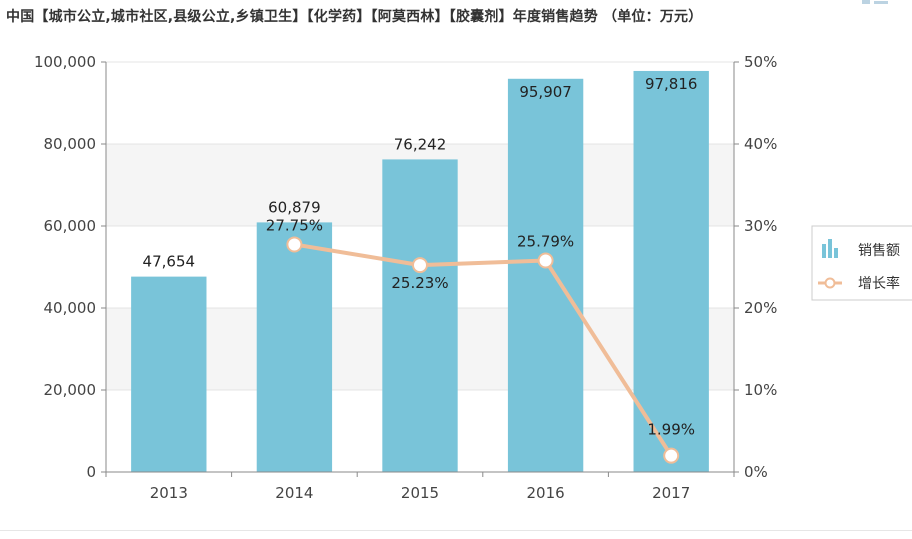  Describe the element at coordinates (760, 390) in the screenshot. I see `right-y-tick-label: 10%` at that location.